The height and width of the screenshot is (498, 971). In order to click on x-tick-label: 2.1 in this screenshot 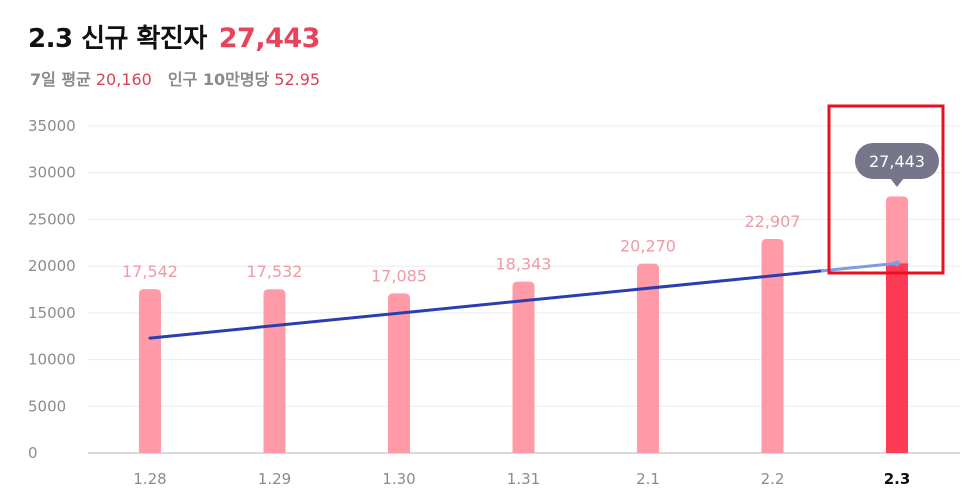, I will do `click(648, 479)`.